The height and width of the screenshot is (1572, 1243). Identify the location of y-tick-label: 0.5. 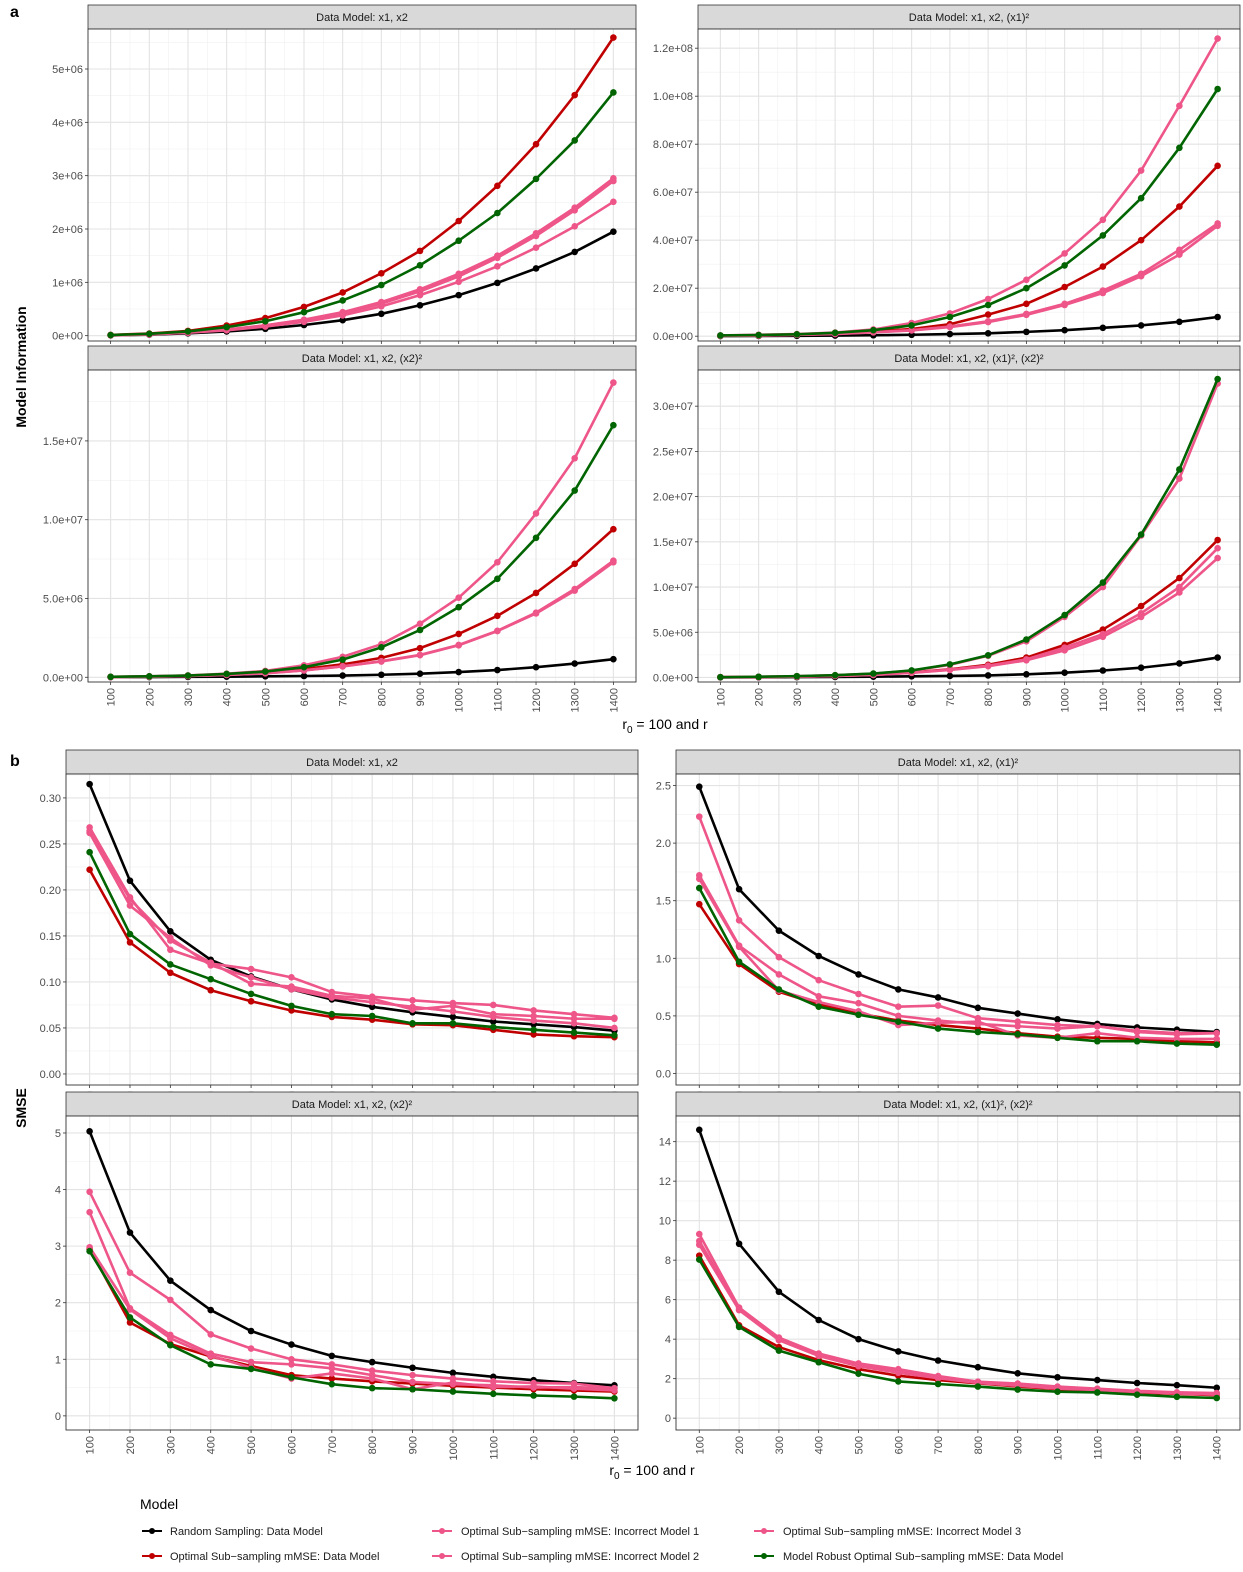
(663, 1017).